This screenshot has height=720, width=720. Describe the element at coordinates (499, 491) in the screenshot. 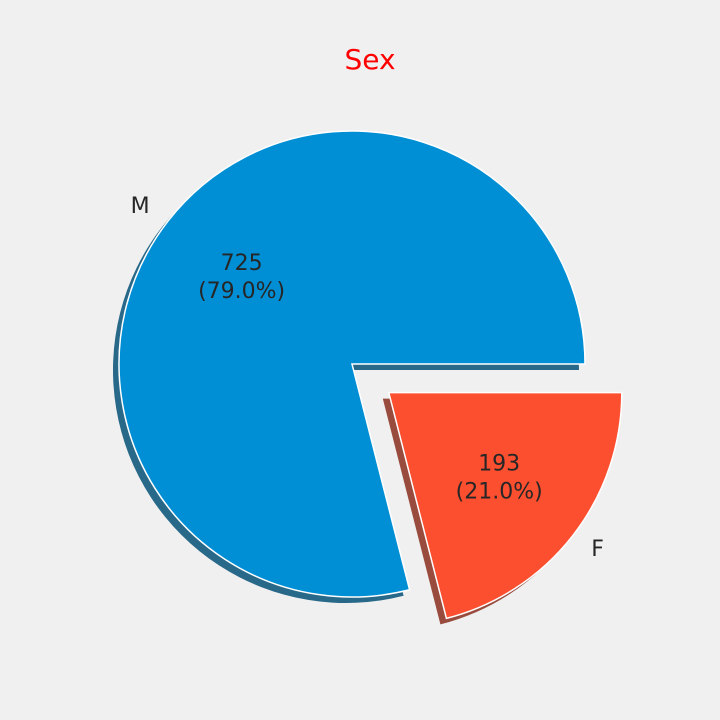

I see `percent-label-f: (21.0%)` at that location.